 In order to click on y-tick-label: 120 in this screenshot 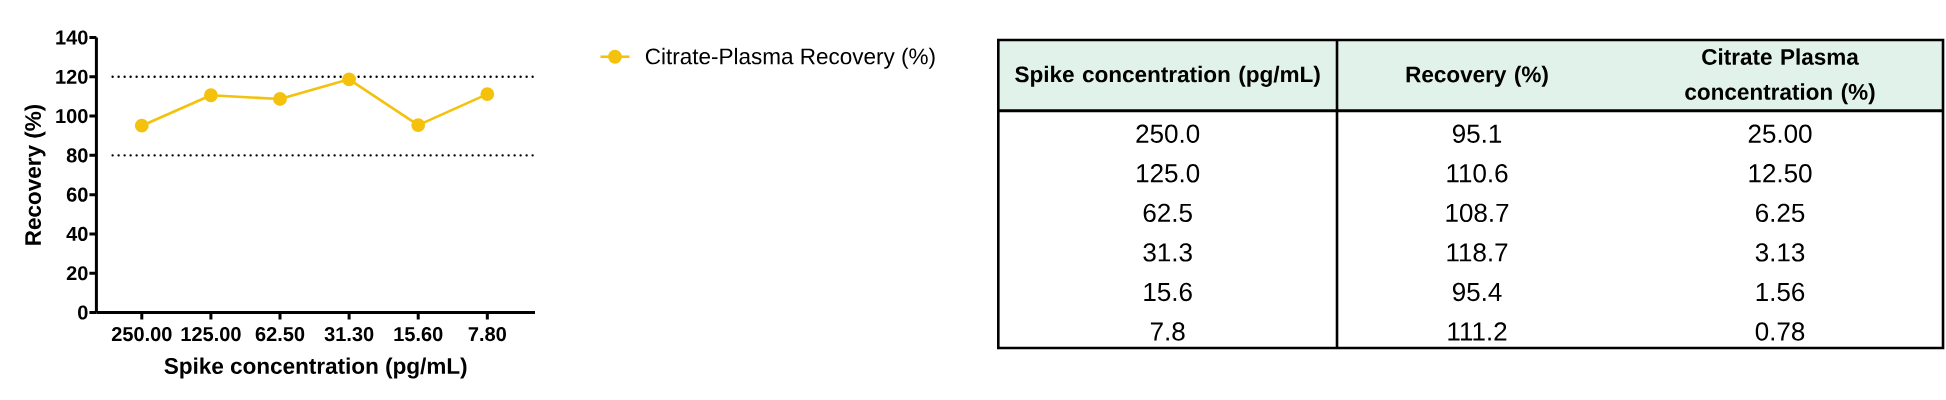, I will do `click(72, 76)`.